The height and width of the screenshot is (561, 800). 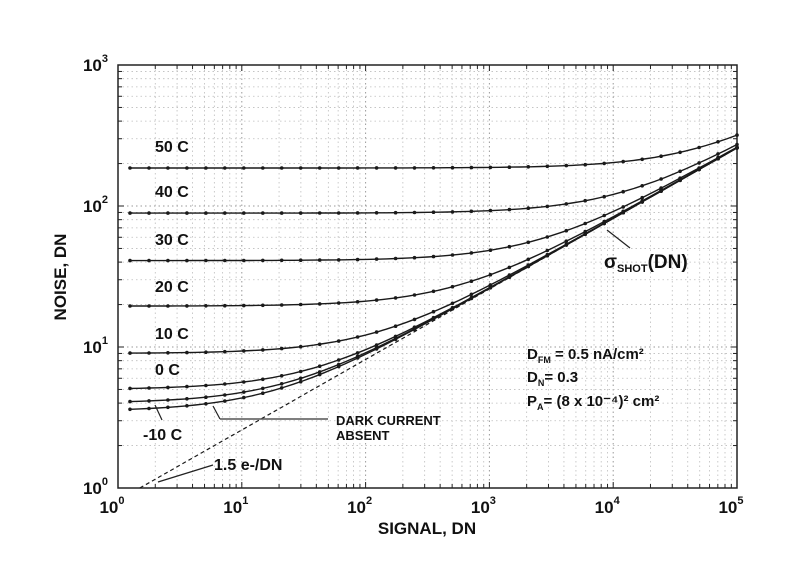 What do you see at coordinates (248, 465) in the screenshot?
I see `label-conversion-gain: 1.5 e-/DN` at bounding box center [248, 465].